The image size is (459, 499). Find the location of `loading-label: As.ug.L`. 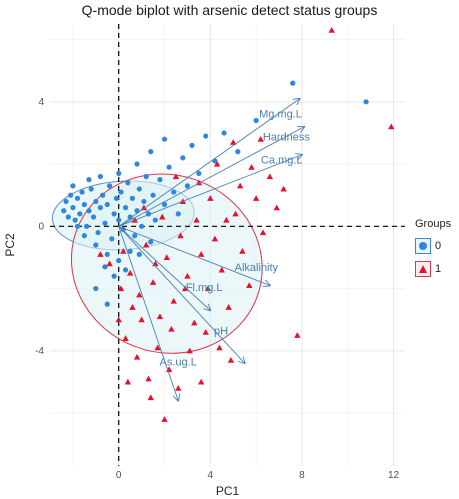

loading-label: As.ug.L is located at coordinates (178, 362).